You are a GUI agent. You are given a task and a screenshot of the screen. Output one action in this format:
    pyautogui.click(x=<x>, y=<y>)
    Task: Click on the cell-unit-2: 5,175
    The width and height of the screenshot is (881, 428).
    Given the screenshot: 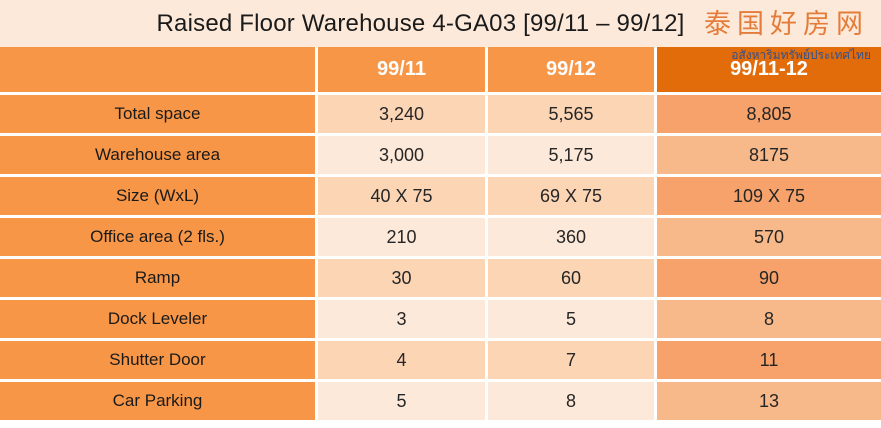 What is the action you would take?
    pyautogui.click(x=572, y=156)
    